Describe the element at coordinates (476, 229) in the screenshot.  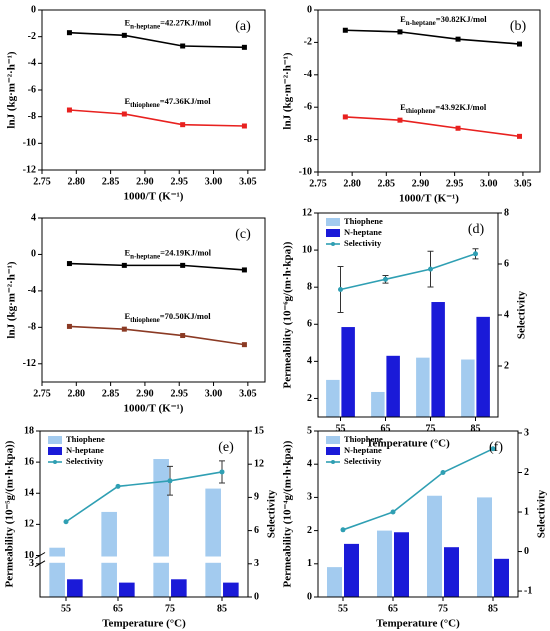
I see `panel-label: (d)` at that location.